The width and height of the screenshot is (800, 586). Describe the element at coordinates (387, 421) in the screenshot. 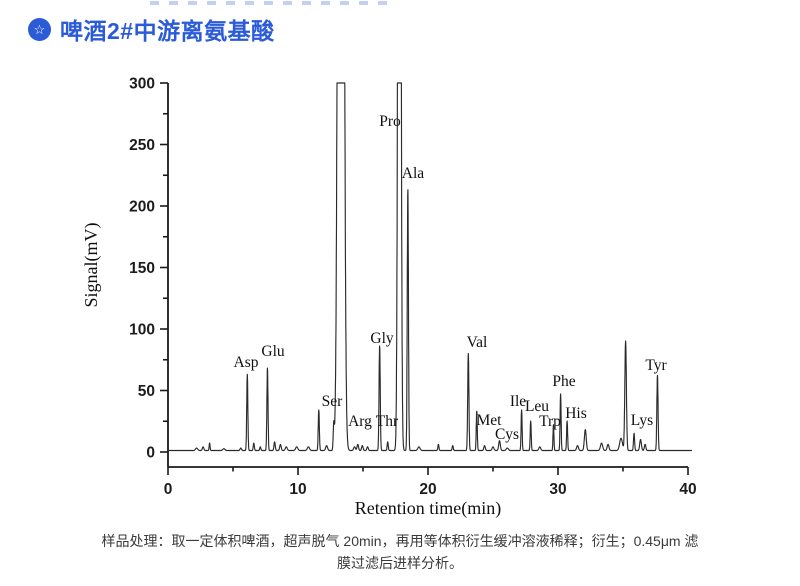

I see `peak-label-thr: Thr` at that location.